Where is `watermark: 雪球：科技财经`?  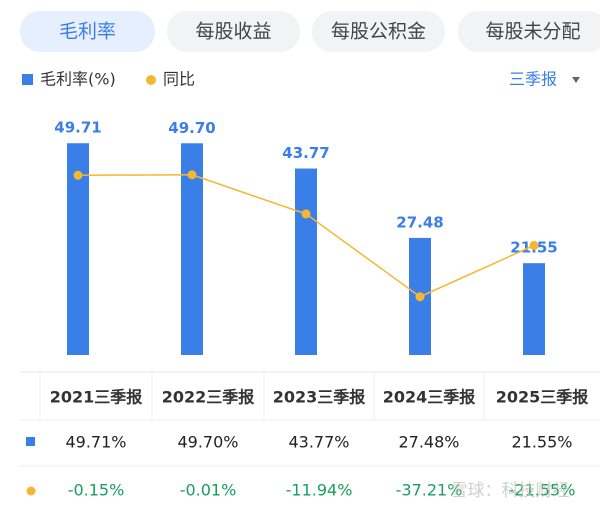
watermark: 雪球：科技财经 is located at coordinates (510, 491).